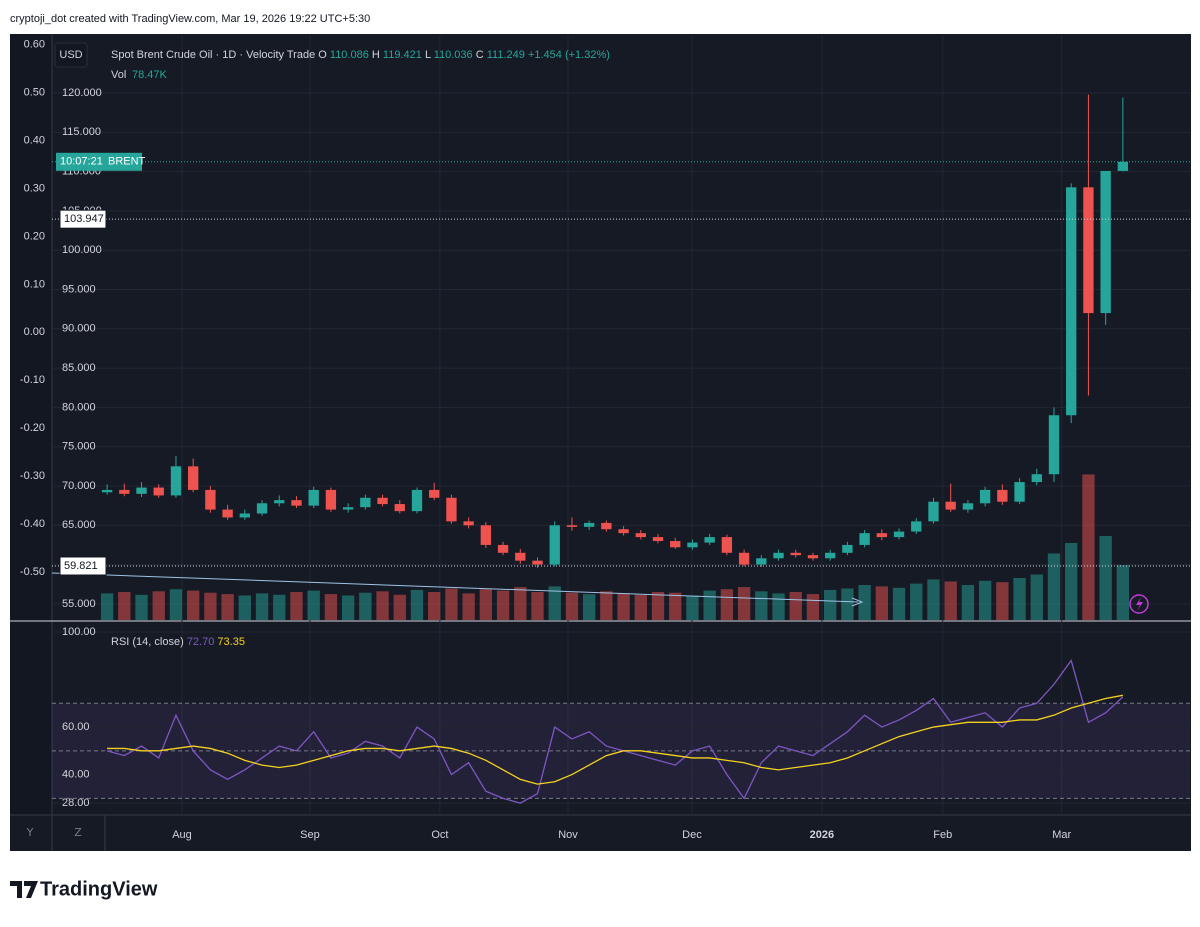 Image resolution: width=1200 pixels, height=927 pixels. I want to click on alert-bolt, so click(1139, 604).